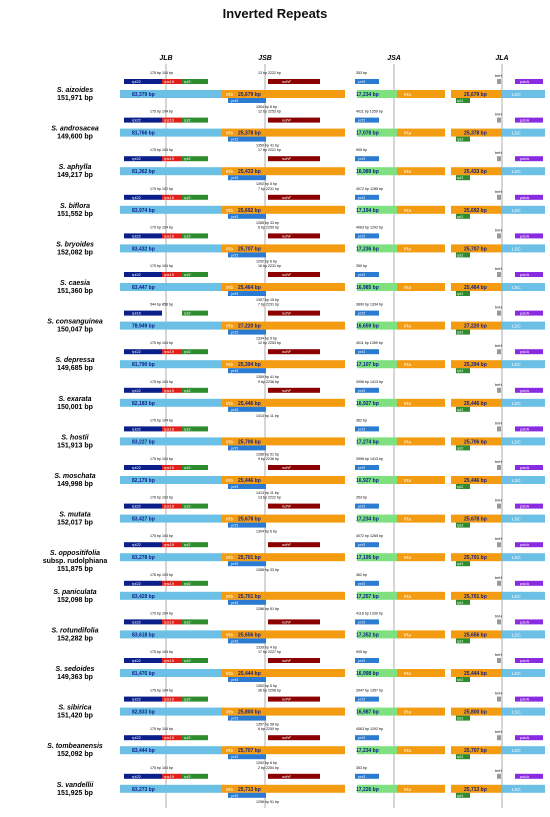 Image resolution: width=550 pixels, height=817 pixels. I want to click on gene-rpl22, so click(143, 545).